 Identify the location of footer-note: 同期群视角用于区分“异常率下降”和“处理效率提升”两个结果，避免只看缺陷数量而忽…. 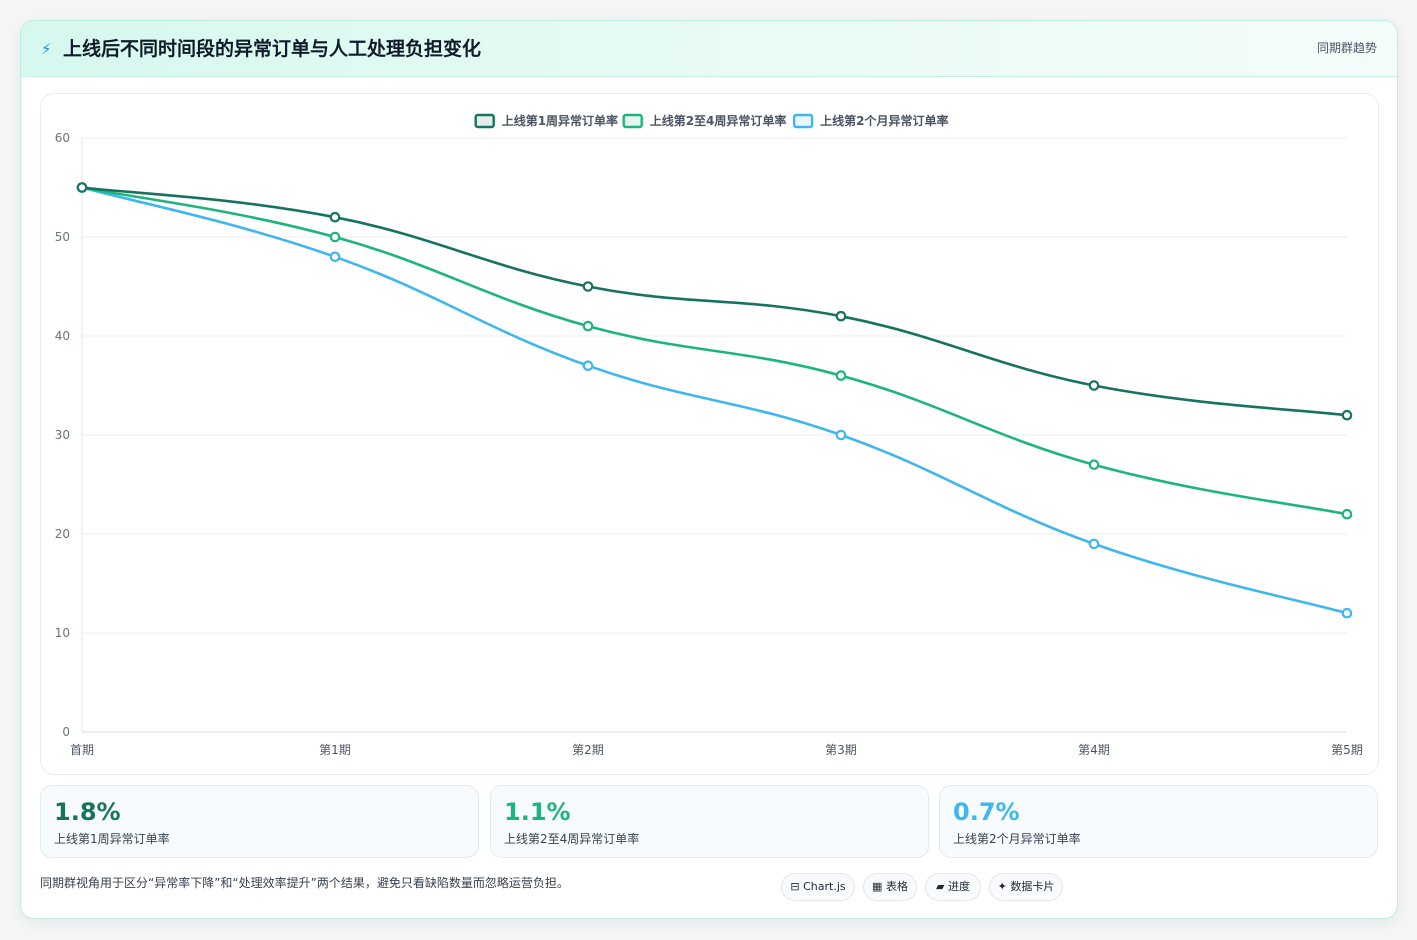
(304, 883).